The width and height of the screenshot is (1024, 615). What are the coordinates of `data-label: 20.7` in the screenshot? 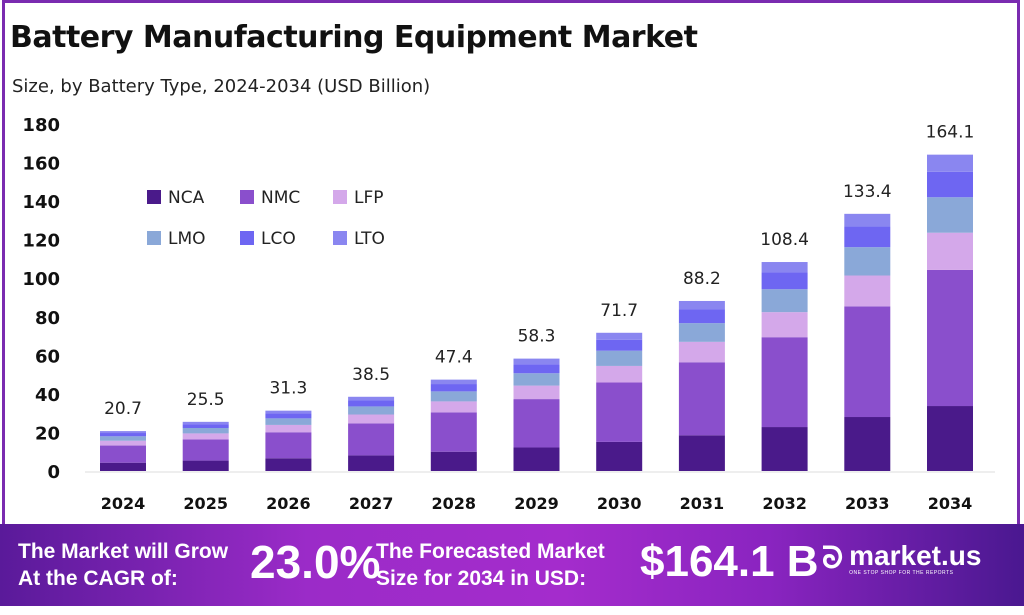 It's located at (123, 409).